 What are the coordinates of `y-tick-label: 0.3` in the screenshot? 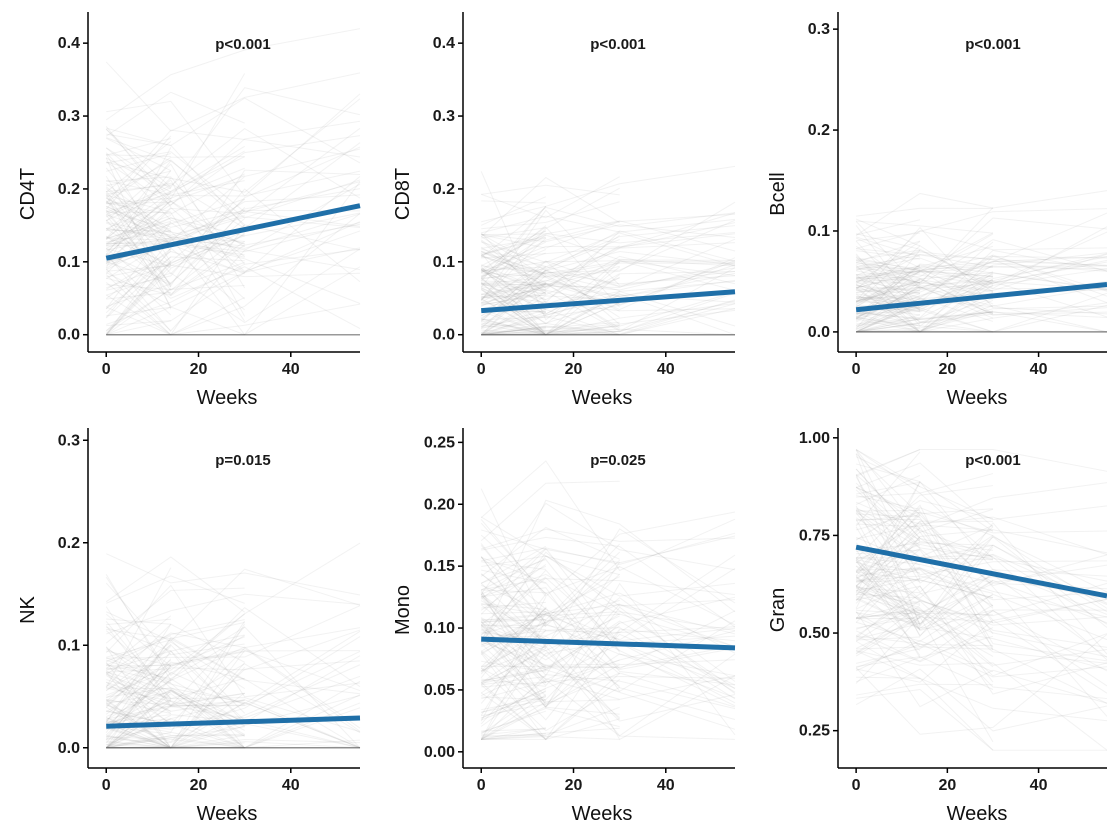 It's located at (69, 116).